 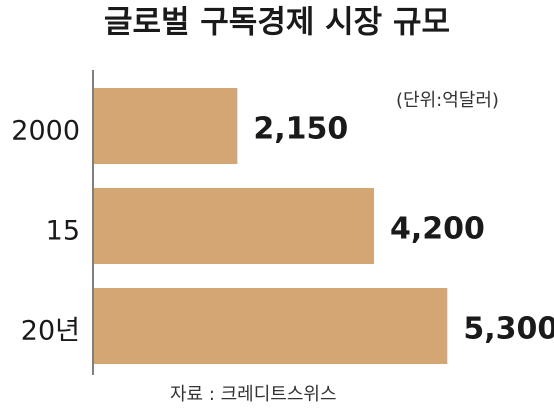 I want to click on y-tick-label: 20년, so click(x=50, y=331).